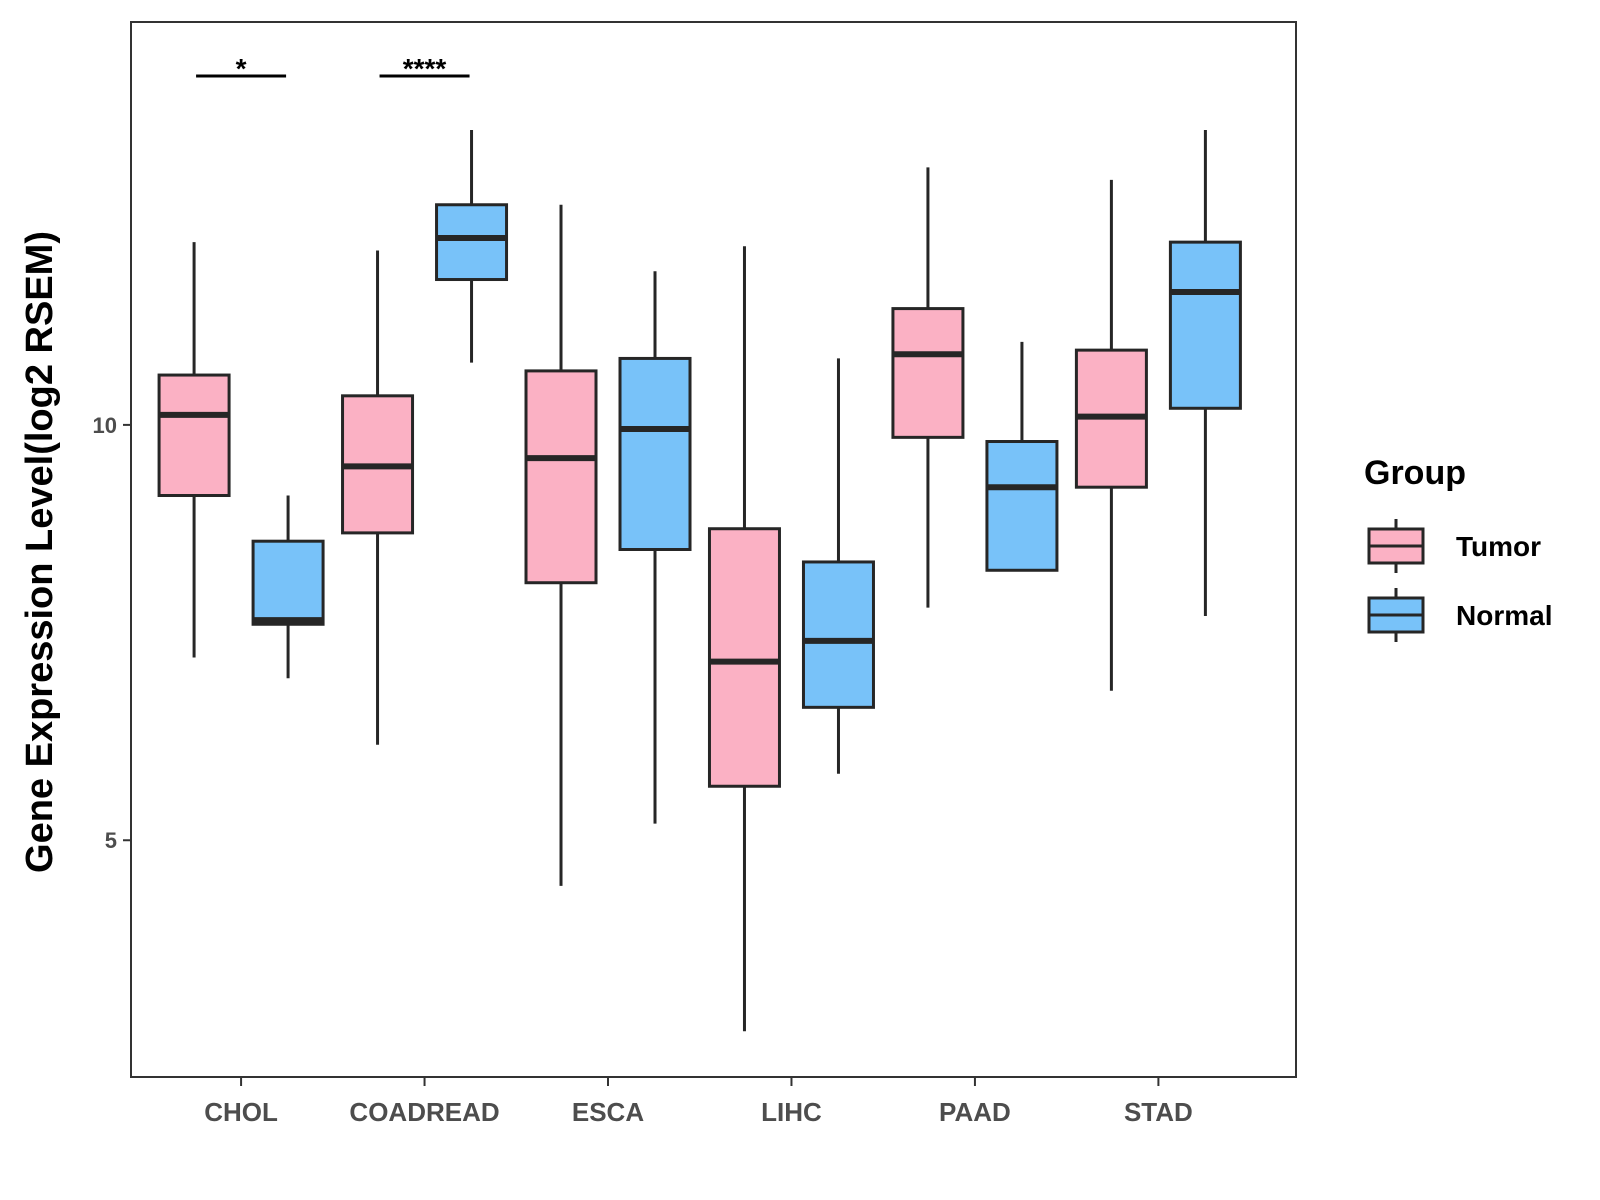  I want to click on significance-chol: *, so click(241, 68).